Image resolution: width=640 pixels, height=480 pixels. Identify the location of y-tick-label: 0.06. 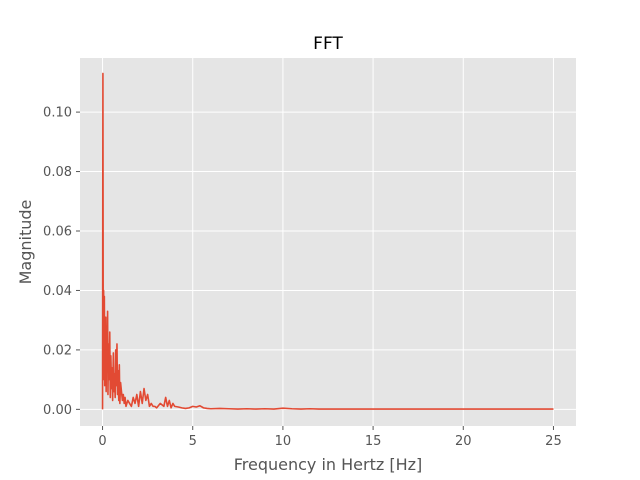
(57, 232).